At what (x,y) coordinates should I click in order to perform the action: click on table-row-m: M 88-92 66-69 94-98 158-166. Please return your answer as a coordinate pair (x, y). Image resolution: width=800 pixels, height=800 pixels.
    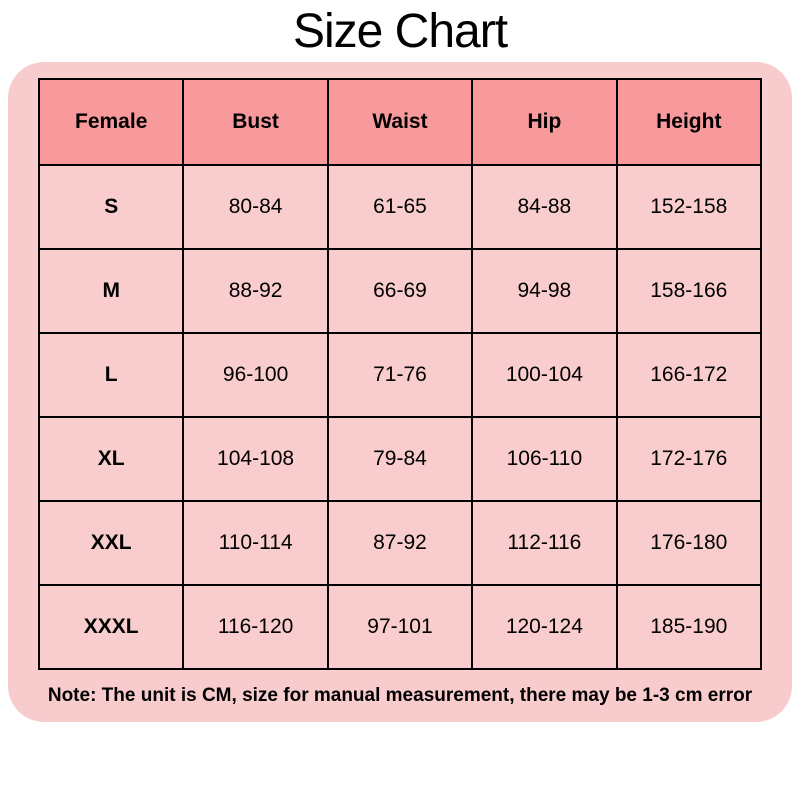
    Looking at the image, I should click on (400, 291).